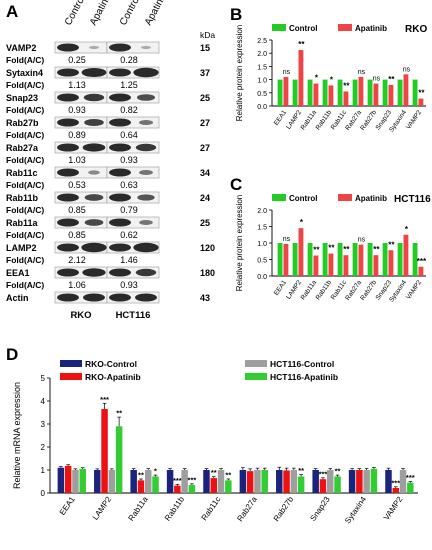 Image resolution: width=432 pixels, height=550 pixels. I want to click on x-category-label: Rab11a, so click(138, 509).